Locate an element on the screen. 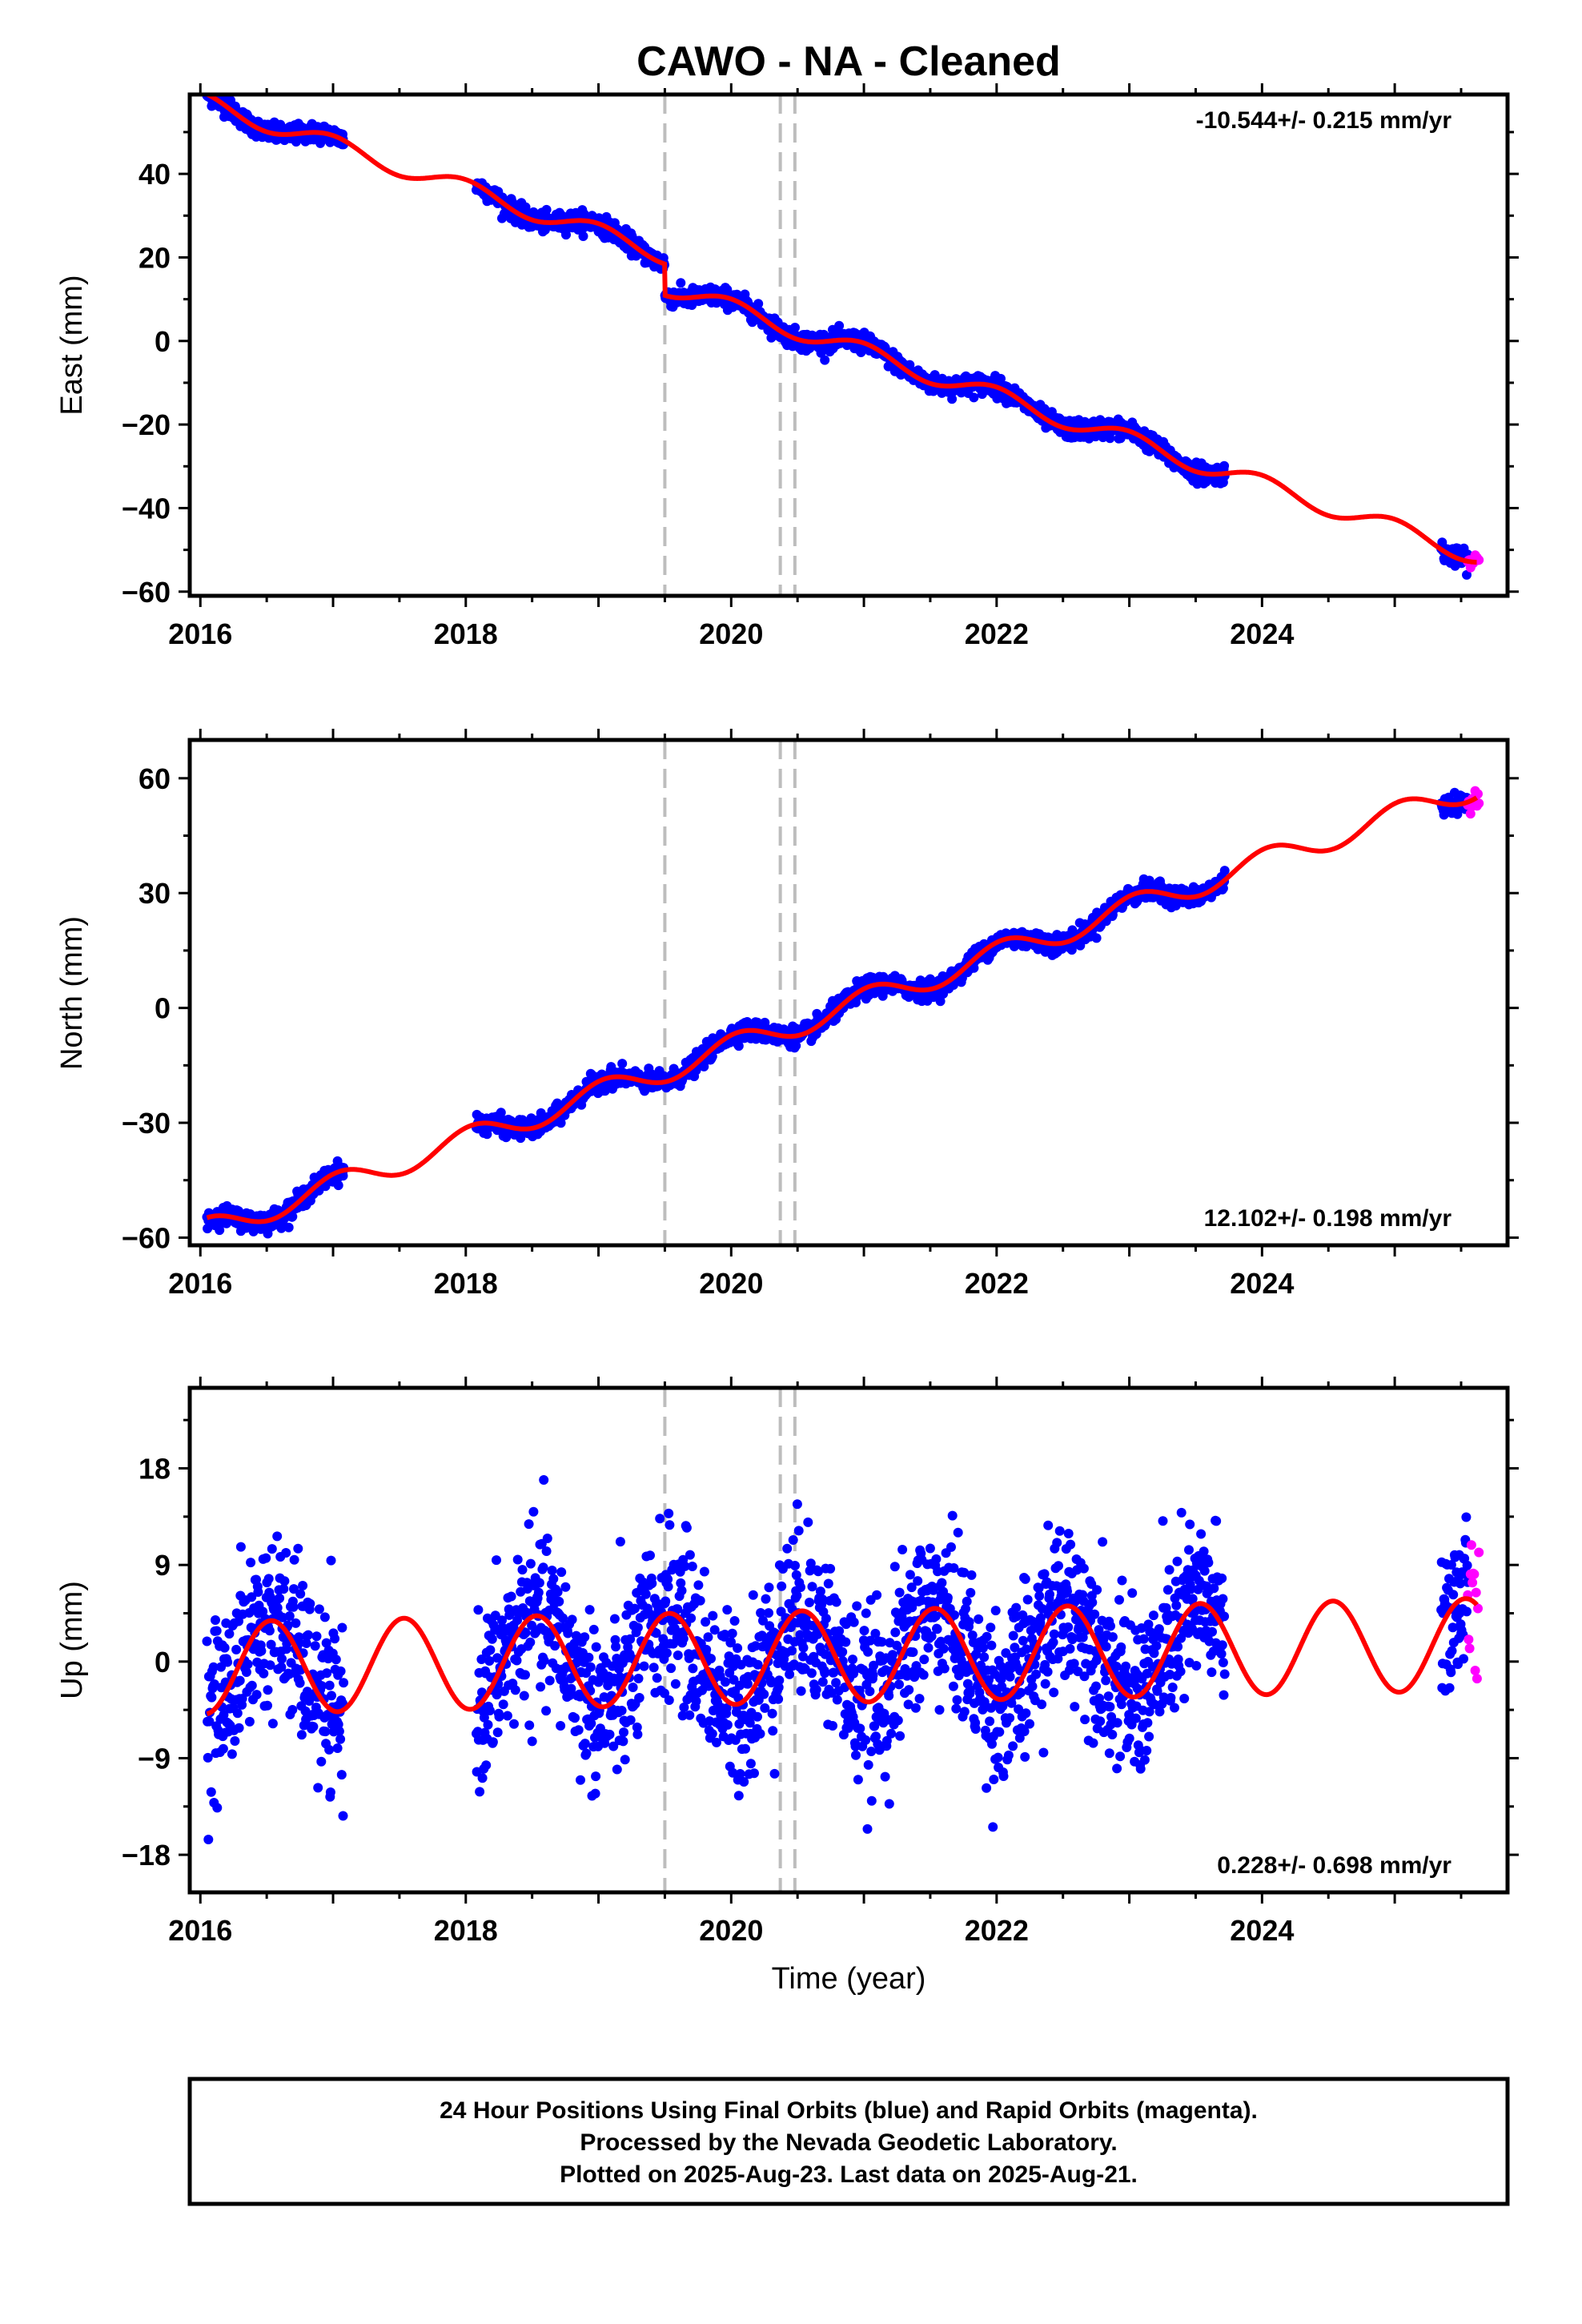 This screenshot has width=1582, height=2324. rate-label: 12.102+/- 0.198 mm/yr is located at coordinates (1328, 1218).